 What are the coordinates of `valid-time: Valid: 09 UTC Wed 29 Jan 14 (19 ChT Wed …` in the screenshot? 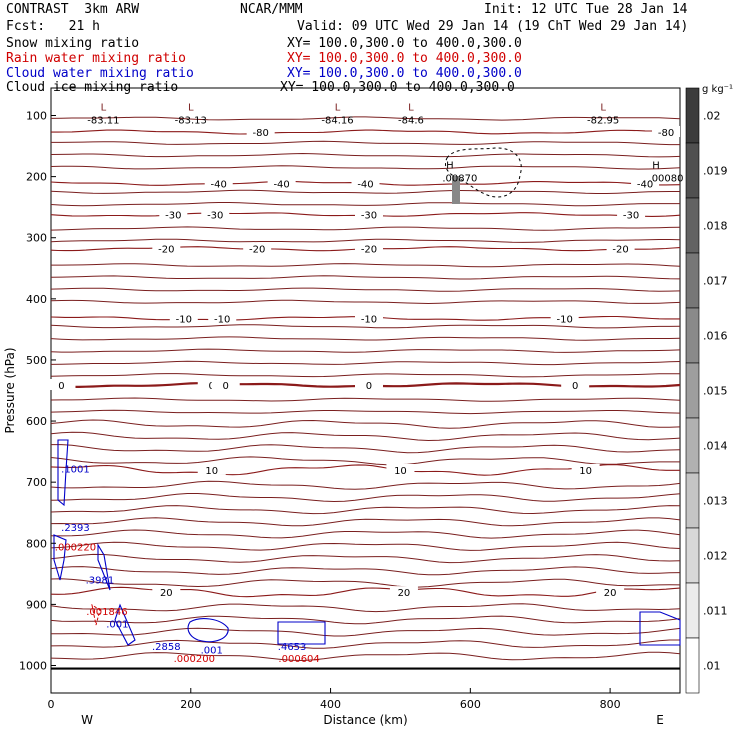 It's located at (493, 26).